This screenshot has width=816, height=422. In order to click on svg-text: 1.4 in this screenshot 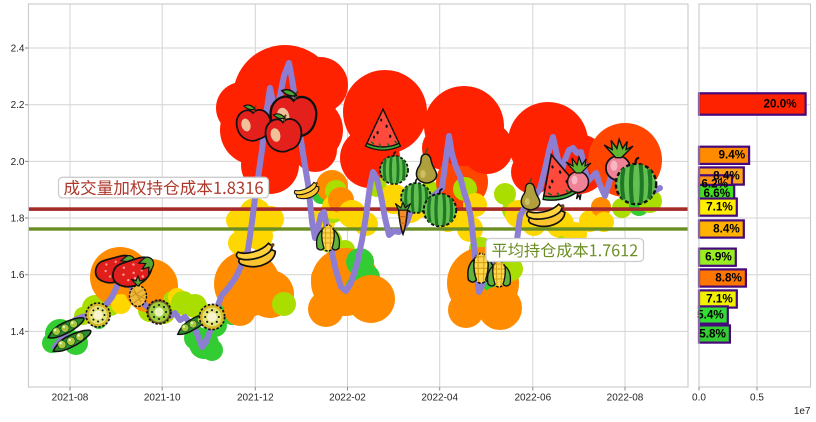, I will do `click(18, 332)`.